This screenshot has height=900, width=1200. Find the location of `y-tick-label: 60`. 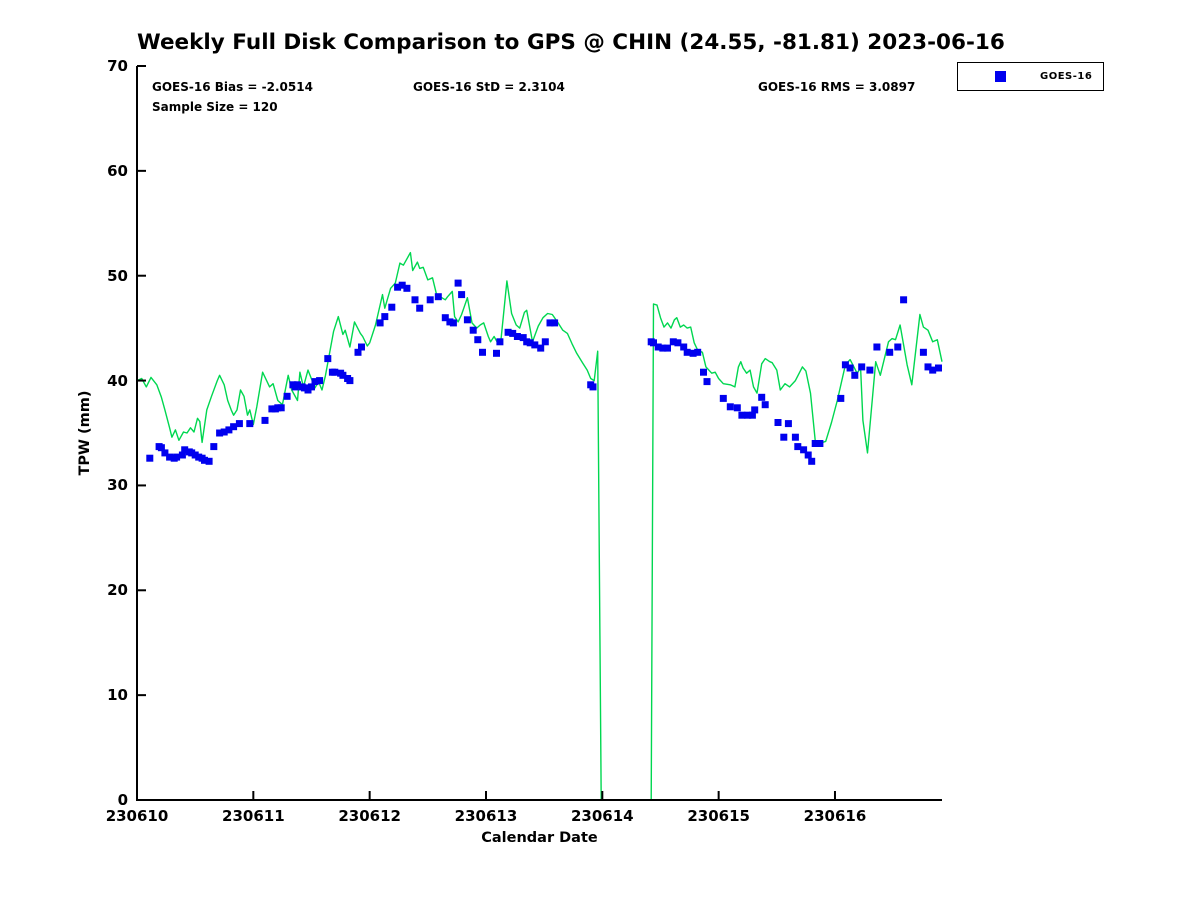

y-tick-label: 60 is located at coordinates (117, 170).